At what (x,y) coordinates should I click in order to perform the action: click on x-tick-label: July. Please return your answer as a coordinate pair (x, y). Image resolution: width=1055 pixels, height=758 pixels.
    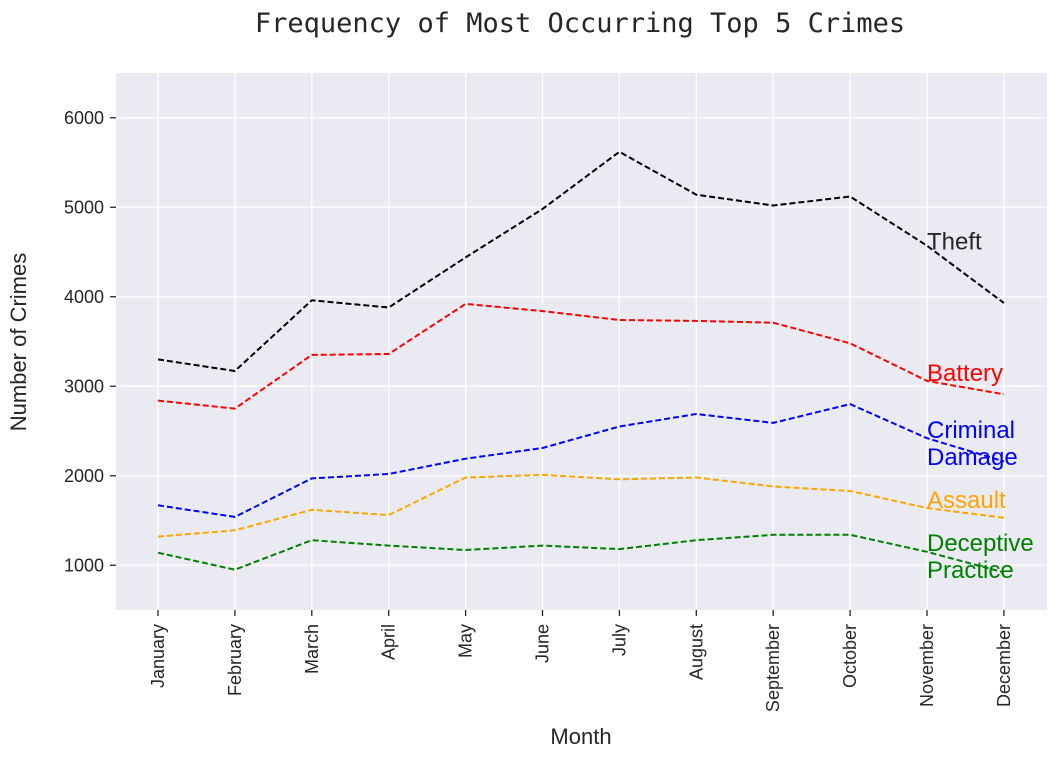
    Looking at the image, I should click on (619, 640).